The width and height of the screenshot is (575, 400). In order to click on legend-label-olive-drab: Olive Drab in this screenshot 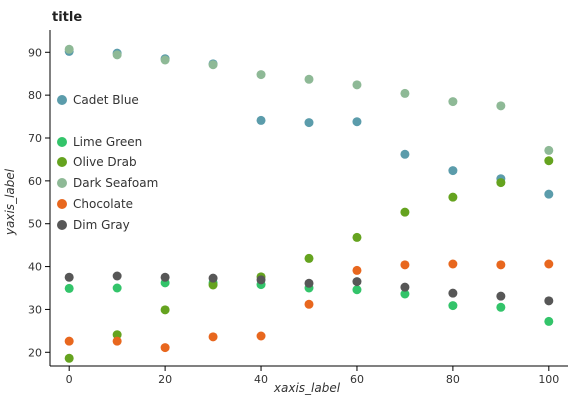, I will do `click(105, 162)`.